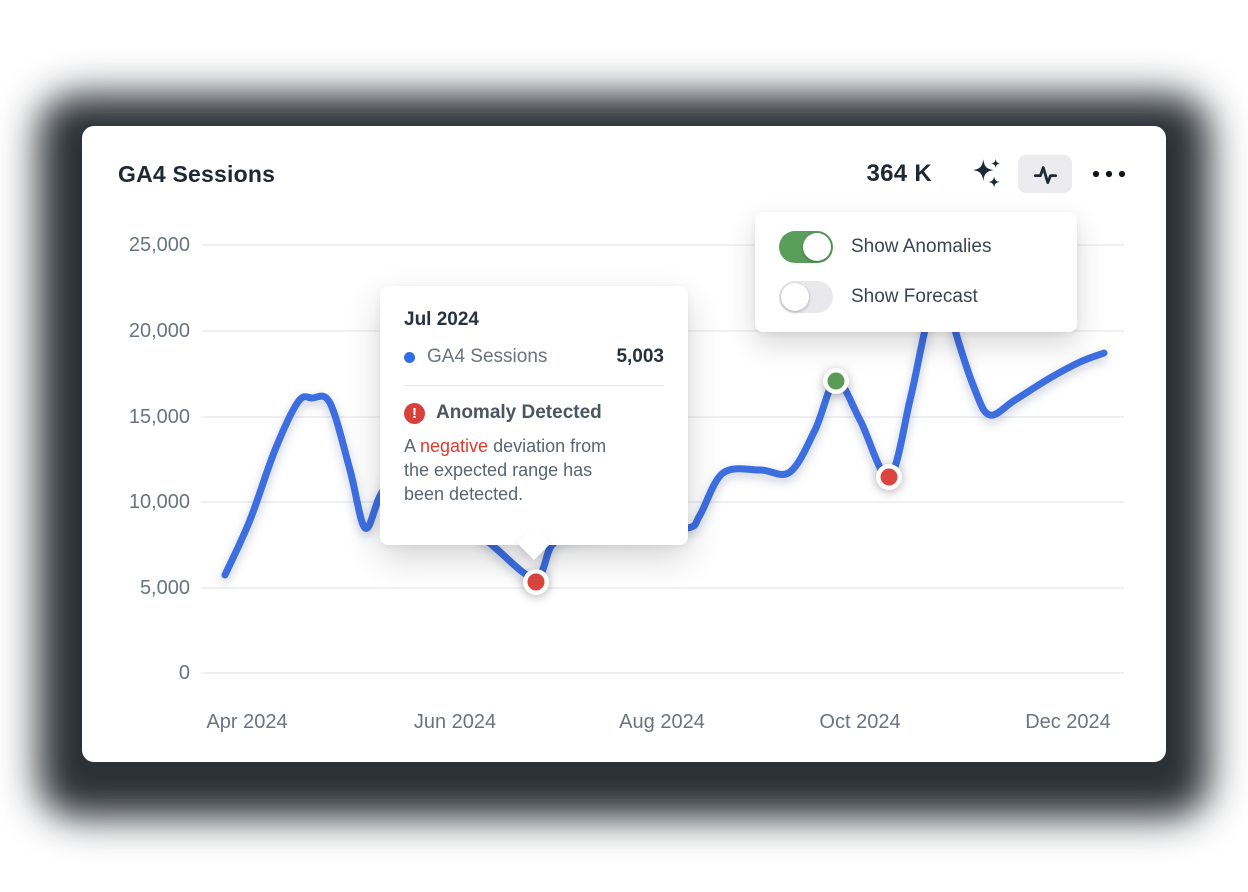  I want to click on show-anomalies-toggle, so click(806, 247).